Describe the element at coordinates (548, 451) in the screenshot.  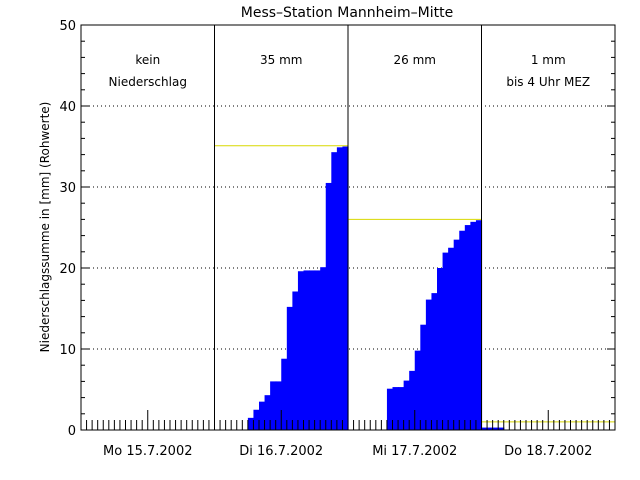
I see `x-day-label: Do 18.7.2002` at that location.